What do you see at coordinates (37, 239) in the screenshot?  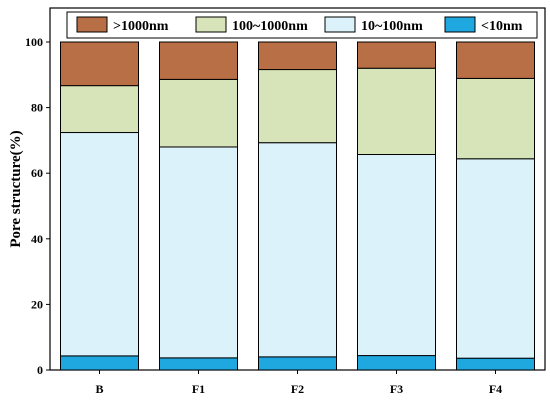 I see `y-tick-label-40: 40` at bounding box center [37, 239].